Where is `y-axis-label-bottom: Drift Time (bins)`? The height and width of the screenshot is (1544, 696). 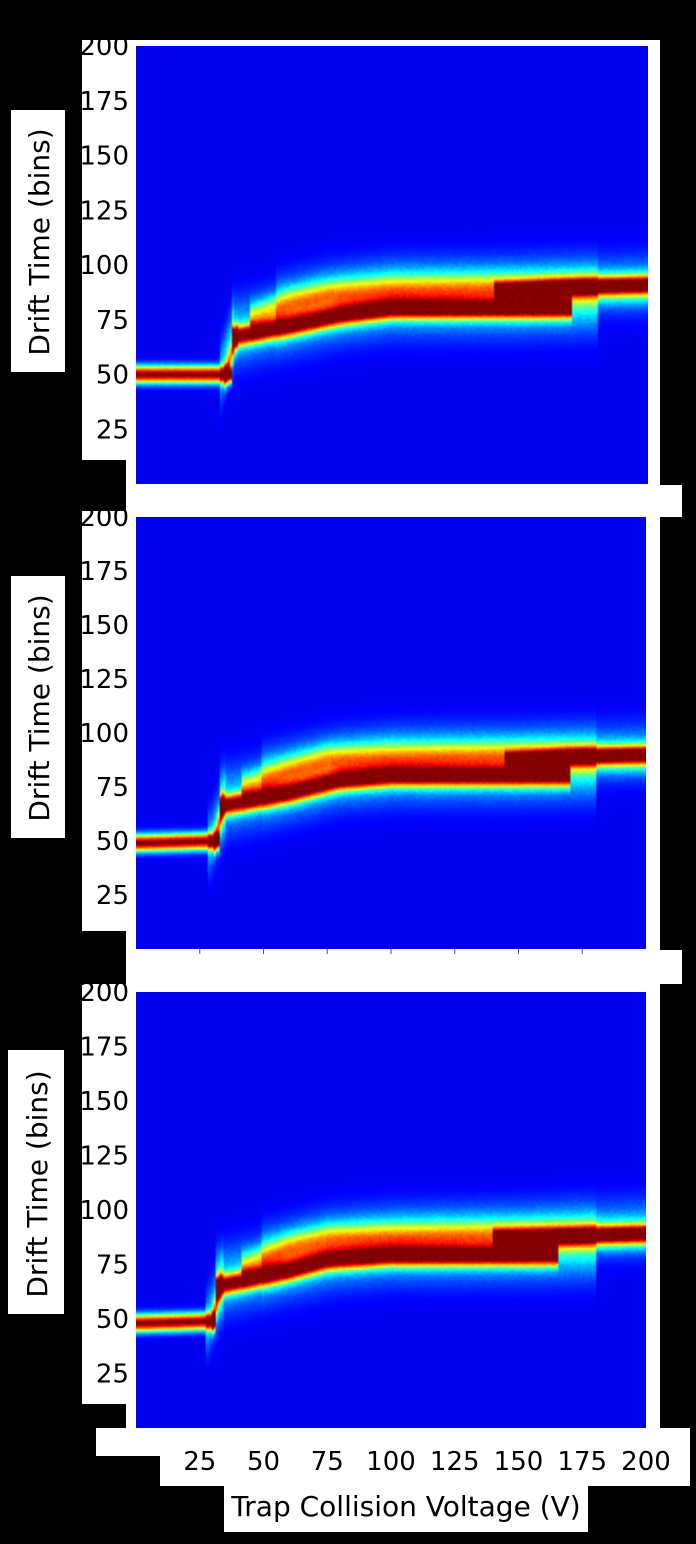 y-axis-label-bottom: Drift Time (bins) is located at coordinates (37, 1183).